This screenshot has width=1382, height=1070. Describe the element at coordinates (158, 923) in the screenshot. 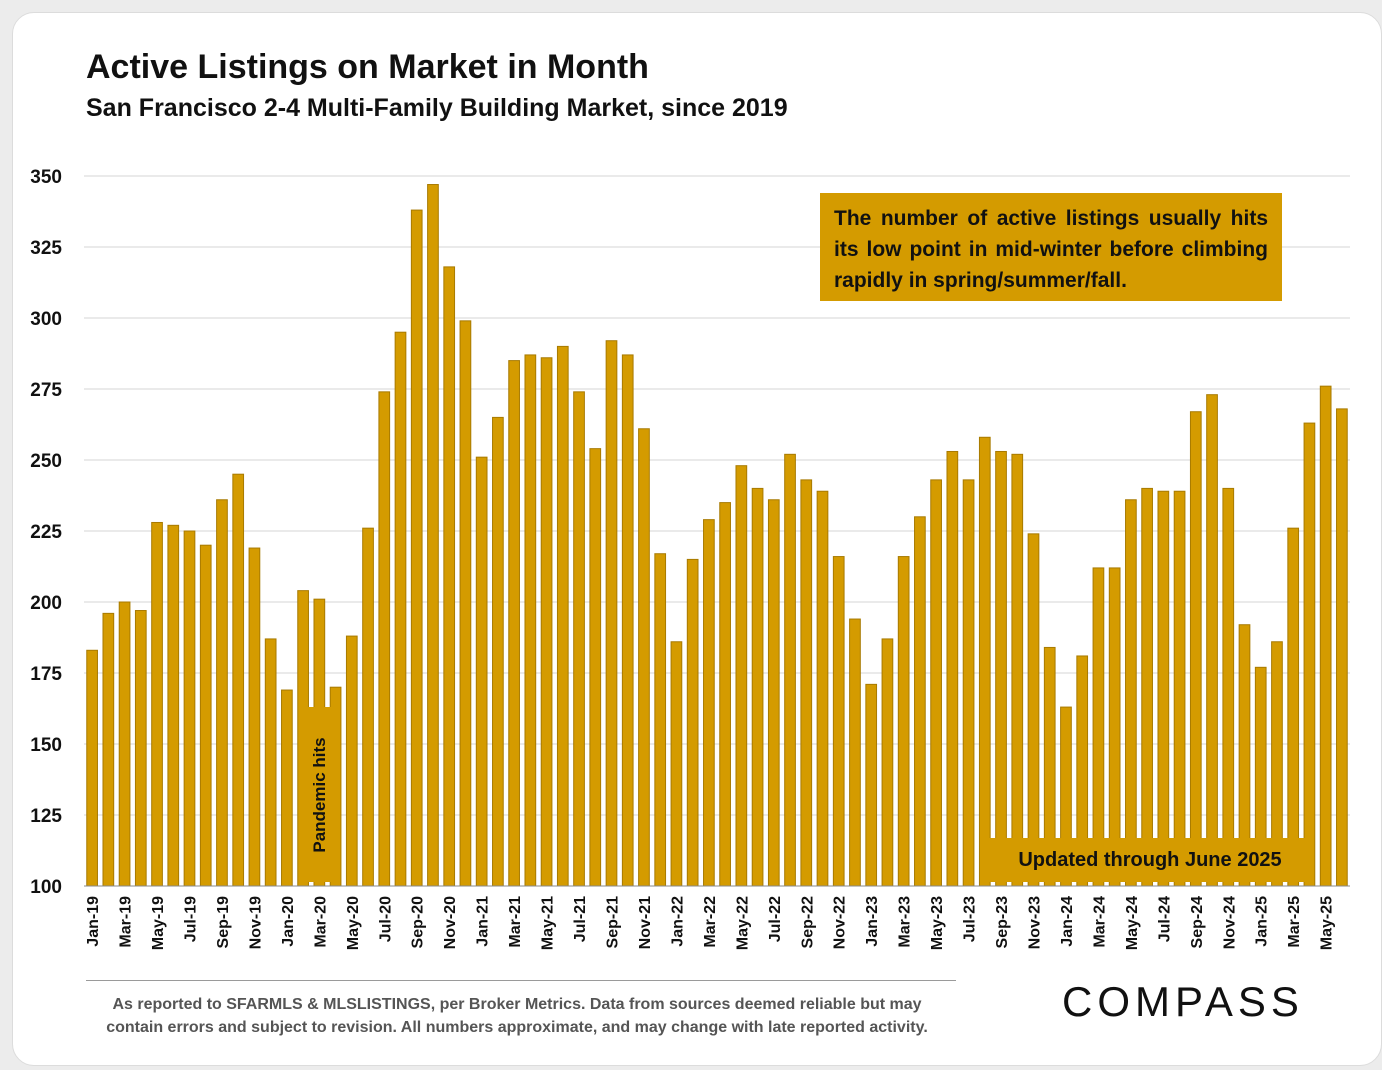

I see `x-tick-label: May-19` at that location.